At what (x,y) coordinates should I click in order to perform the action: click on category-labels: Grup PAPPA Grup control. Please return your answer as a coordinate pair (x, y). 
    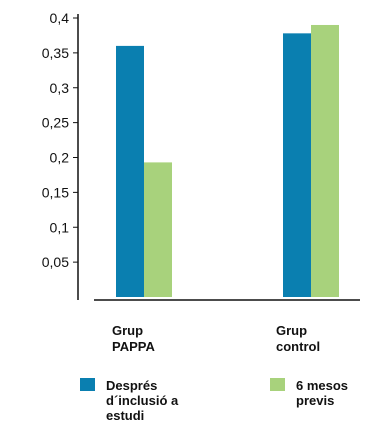
    Looking at the image, I should click on (216, 338).